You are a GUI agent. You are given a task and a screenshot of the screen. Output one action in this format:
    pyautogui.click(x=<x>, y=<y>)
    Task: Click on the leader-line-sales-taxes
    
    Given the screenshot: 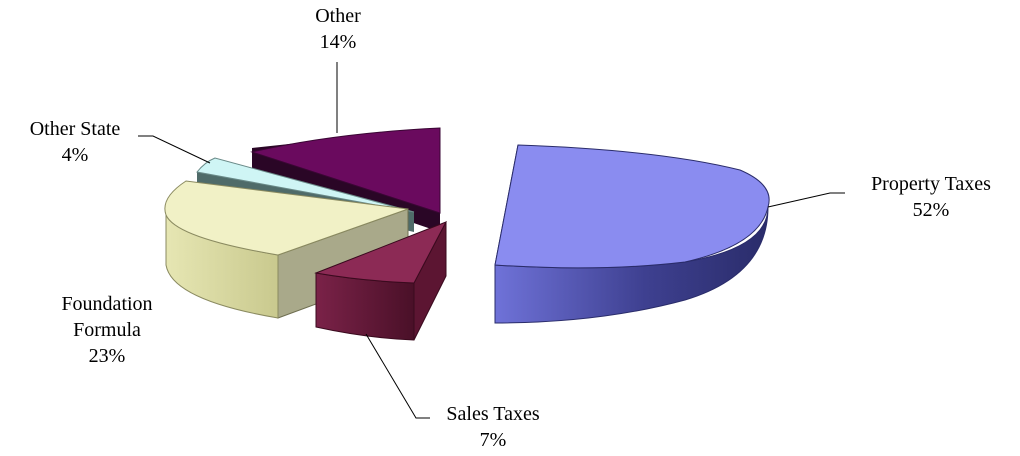 What is the action you would take?
    pyautogui.click(x=397, y=376)
    